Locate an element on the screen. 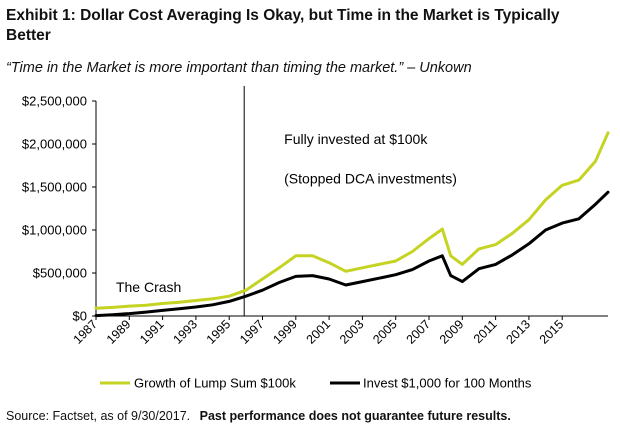 The height and width of the screenshot is (432, 620). x-tick-label: 2005 is located at coordinates (385, 332).